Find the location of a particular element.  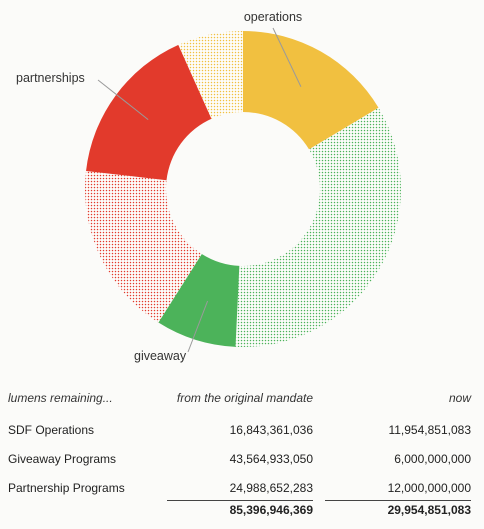

total-divider-original is located at coordinates (240, 500).